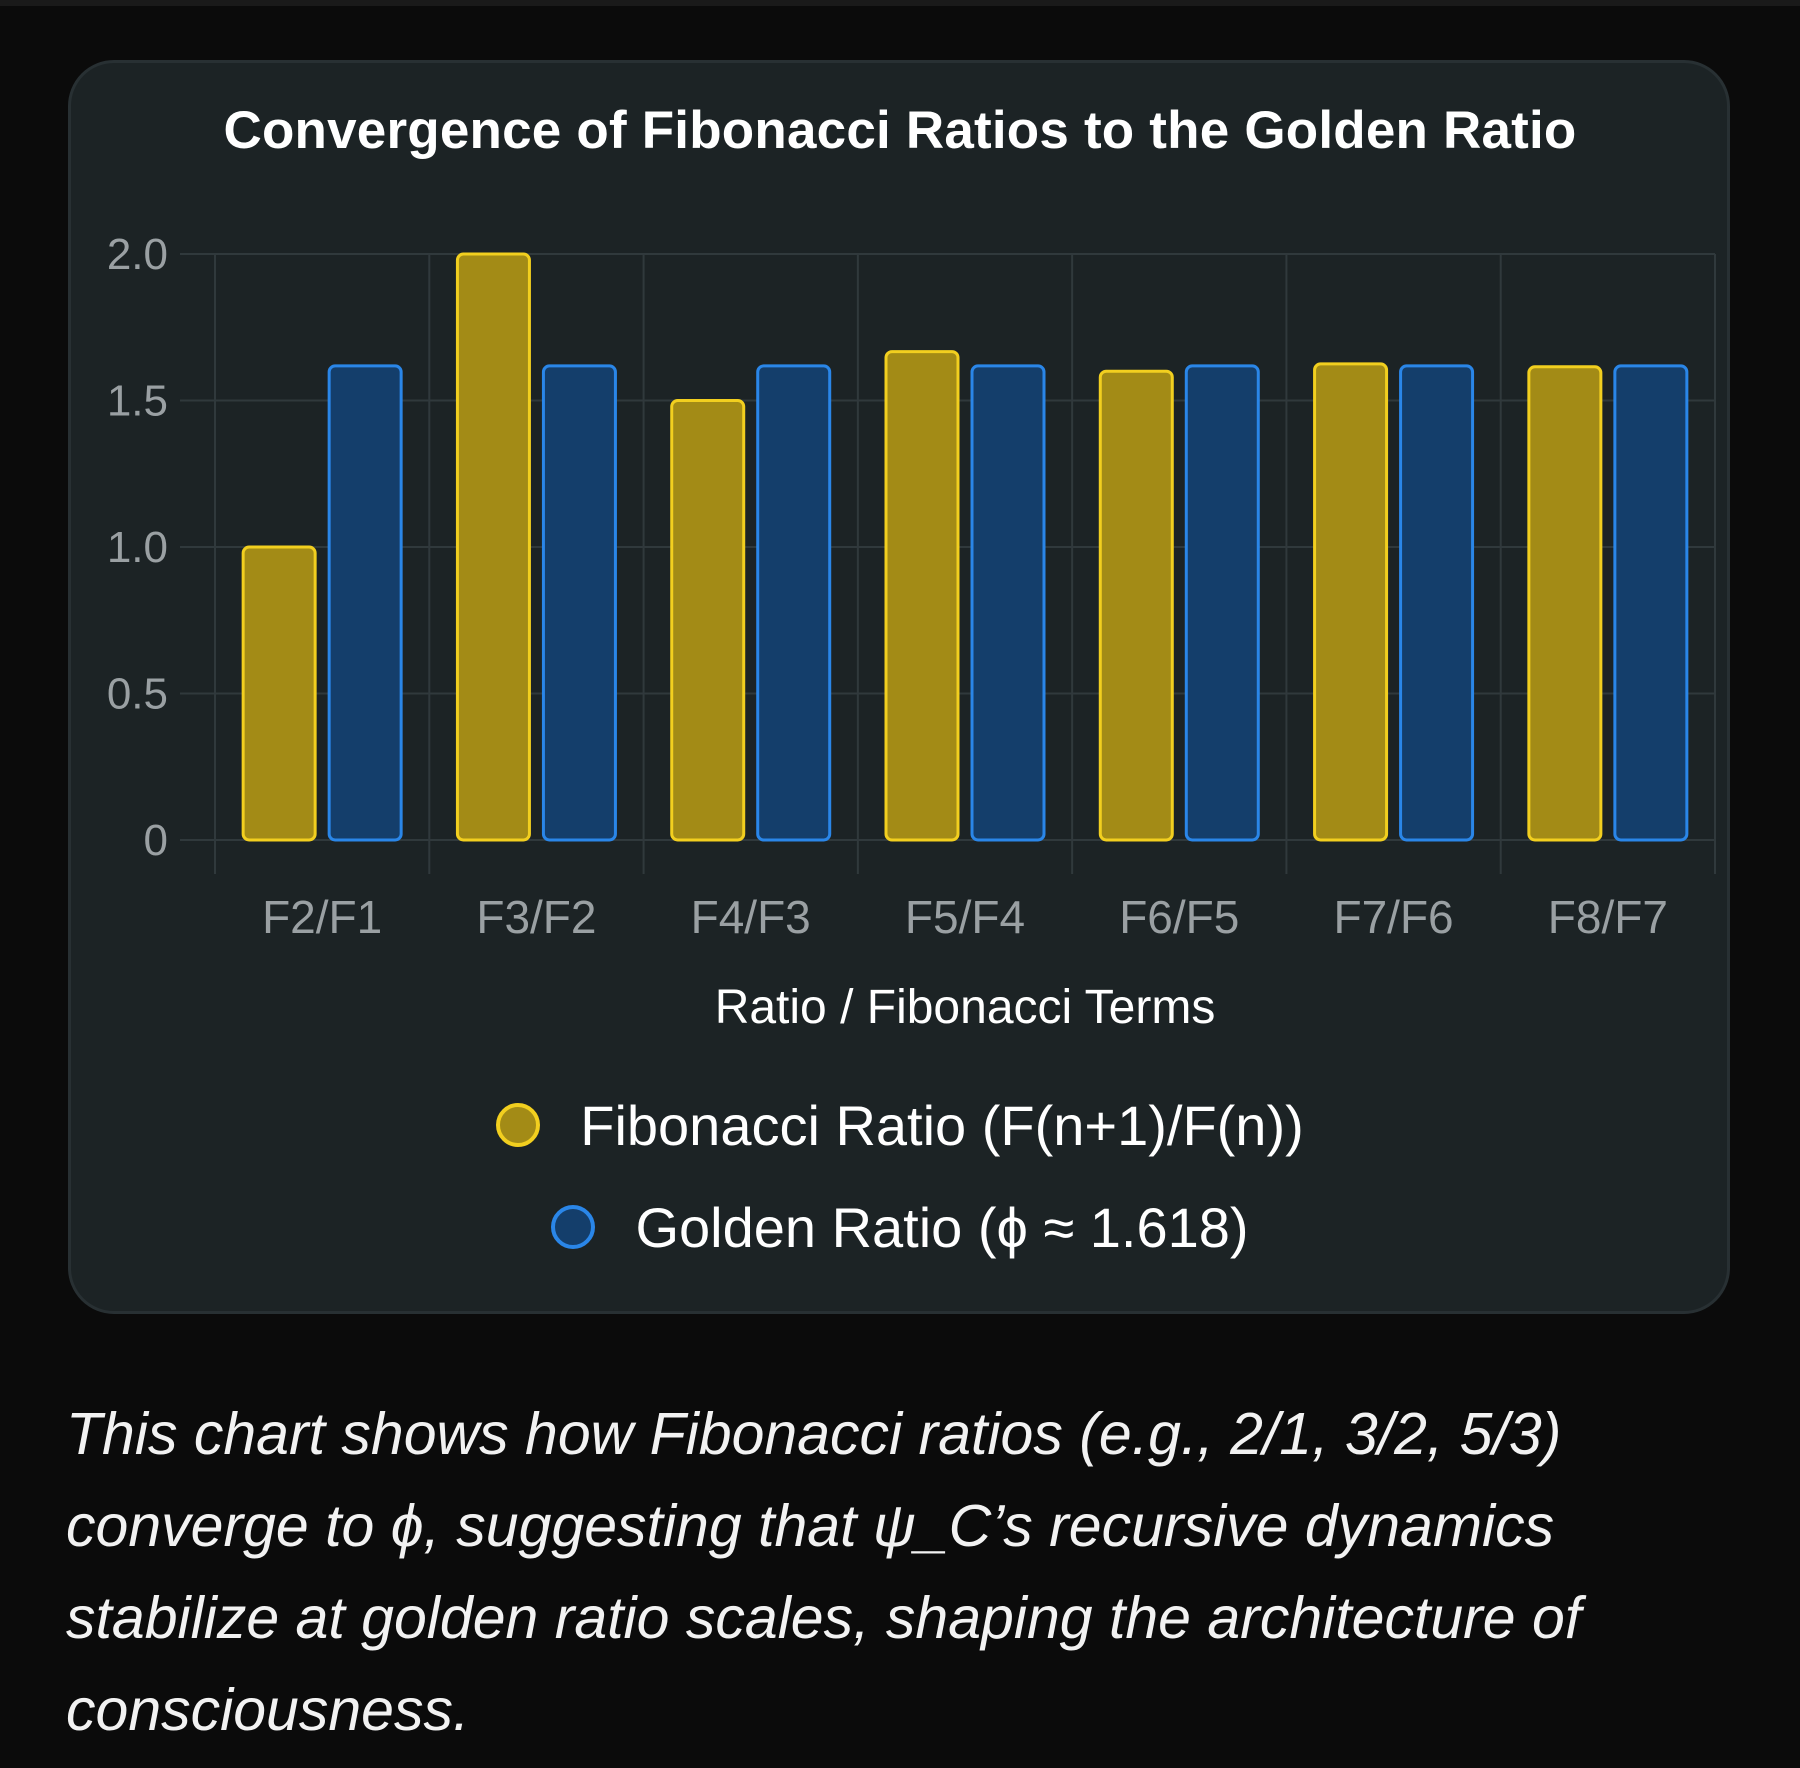  Describe the element at coordinates (137, 401) in the screenshot. I see `y-tick-label: 1.5` at that location.